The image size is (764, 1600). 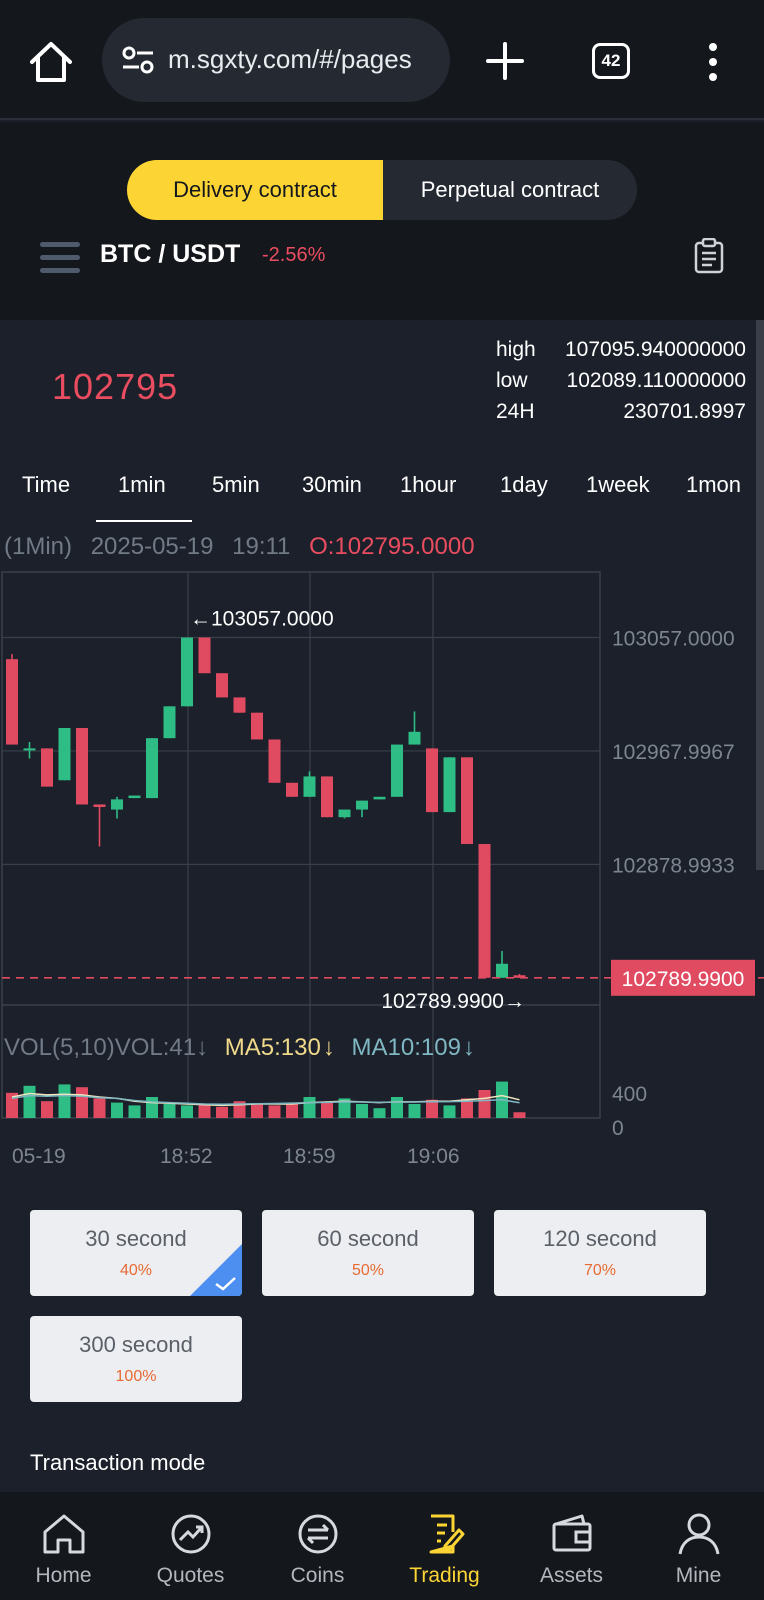 I want to click on kline-info: (1Min) 2025-05-19 19:11 O:102795.0000, so click(x=239, y=547).